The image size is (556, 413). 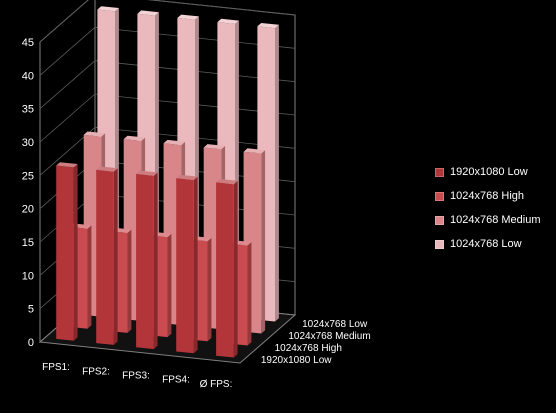 I want to click on legend-item: 1024x768 Medium, so click(x=488, y=220).